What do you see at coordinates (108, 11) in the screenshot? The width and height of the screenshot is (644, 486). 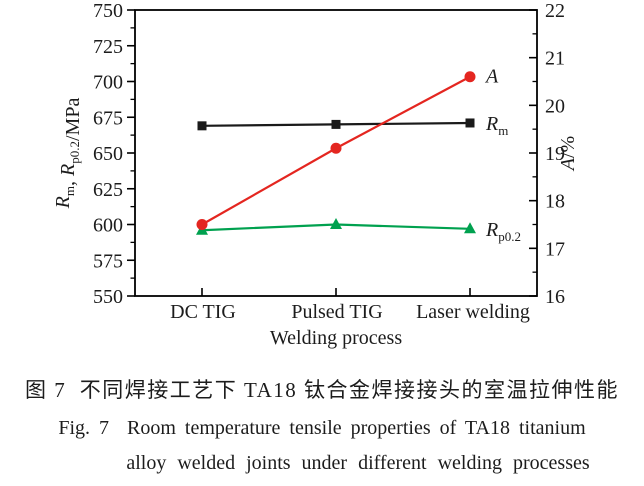 I see `left-axis-tick-label: 750` at bounding box center [108, 11].